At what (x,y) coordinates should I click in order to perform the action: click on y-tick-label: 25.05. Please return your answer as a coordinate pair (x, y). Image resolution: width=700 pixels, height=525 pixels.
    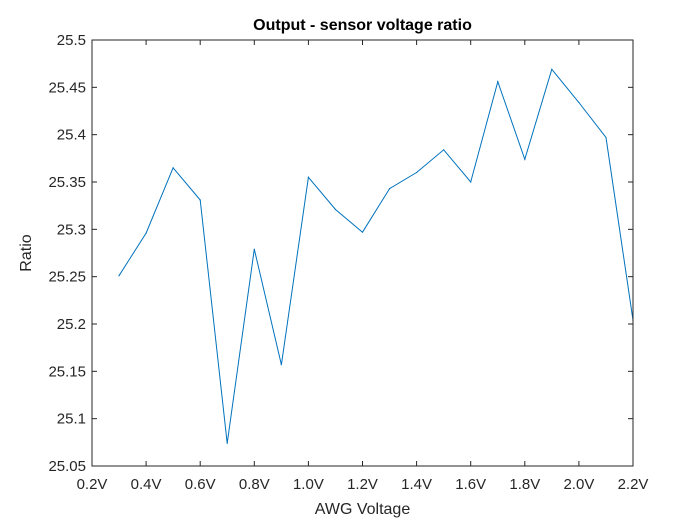
    Looking at the image, I should click on (67, 466).